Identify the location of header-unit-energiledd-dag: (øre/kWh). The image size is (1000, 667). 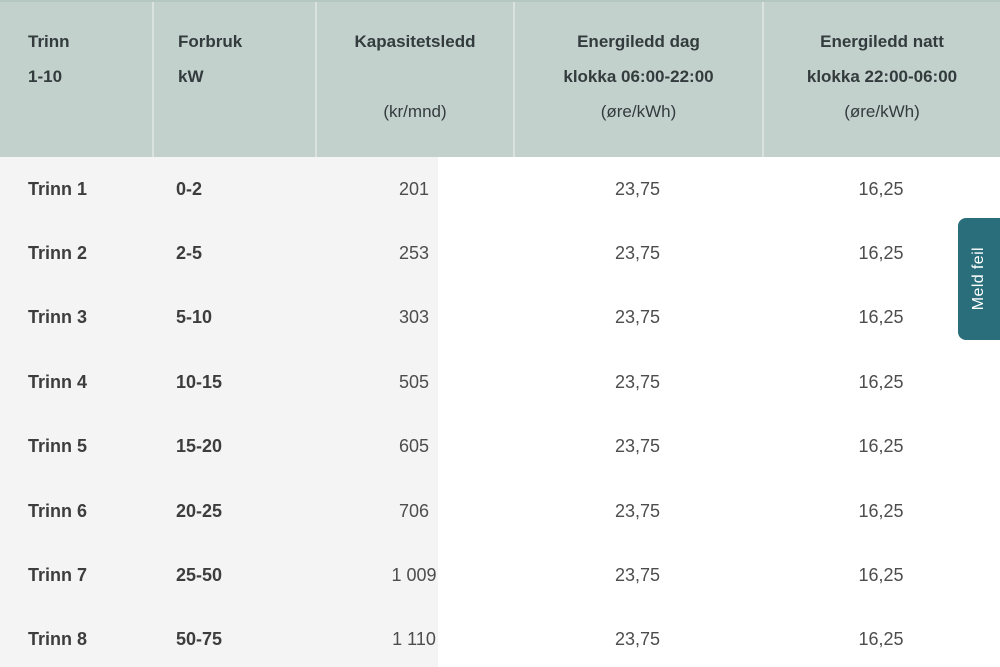
(638, 111).